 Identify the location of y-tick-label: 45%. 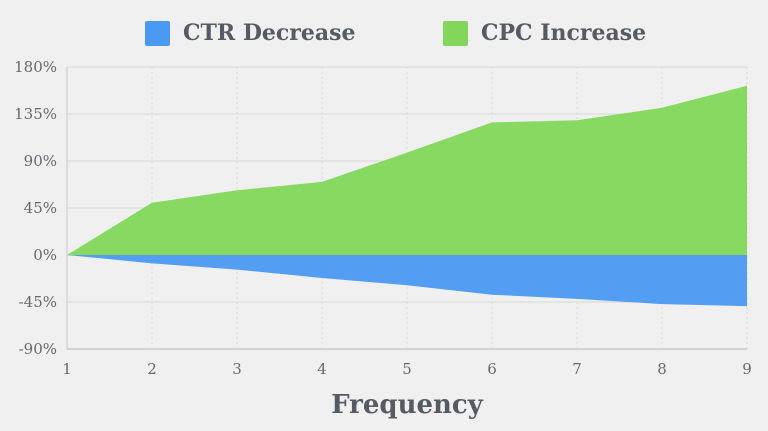
(40, 208).